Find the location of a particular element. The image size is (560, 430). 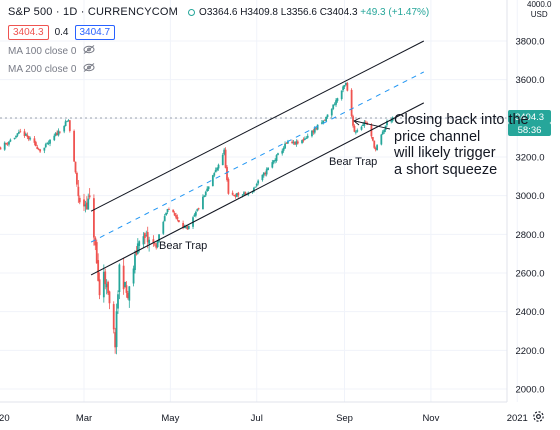

bear-trap-label-1: Bear Trap is located at coordinates (183, 246).